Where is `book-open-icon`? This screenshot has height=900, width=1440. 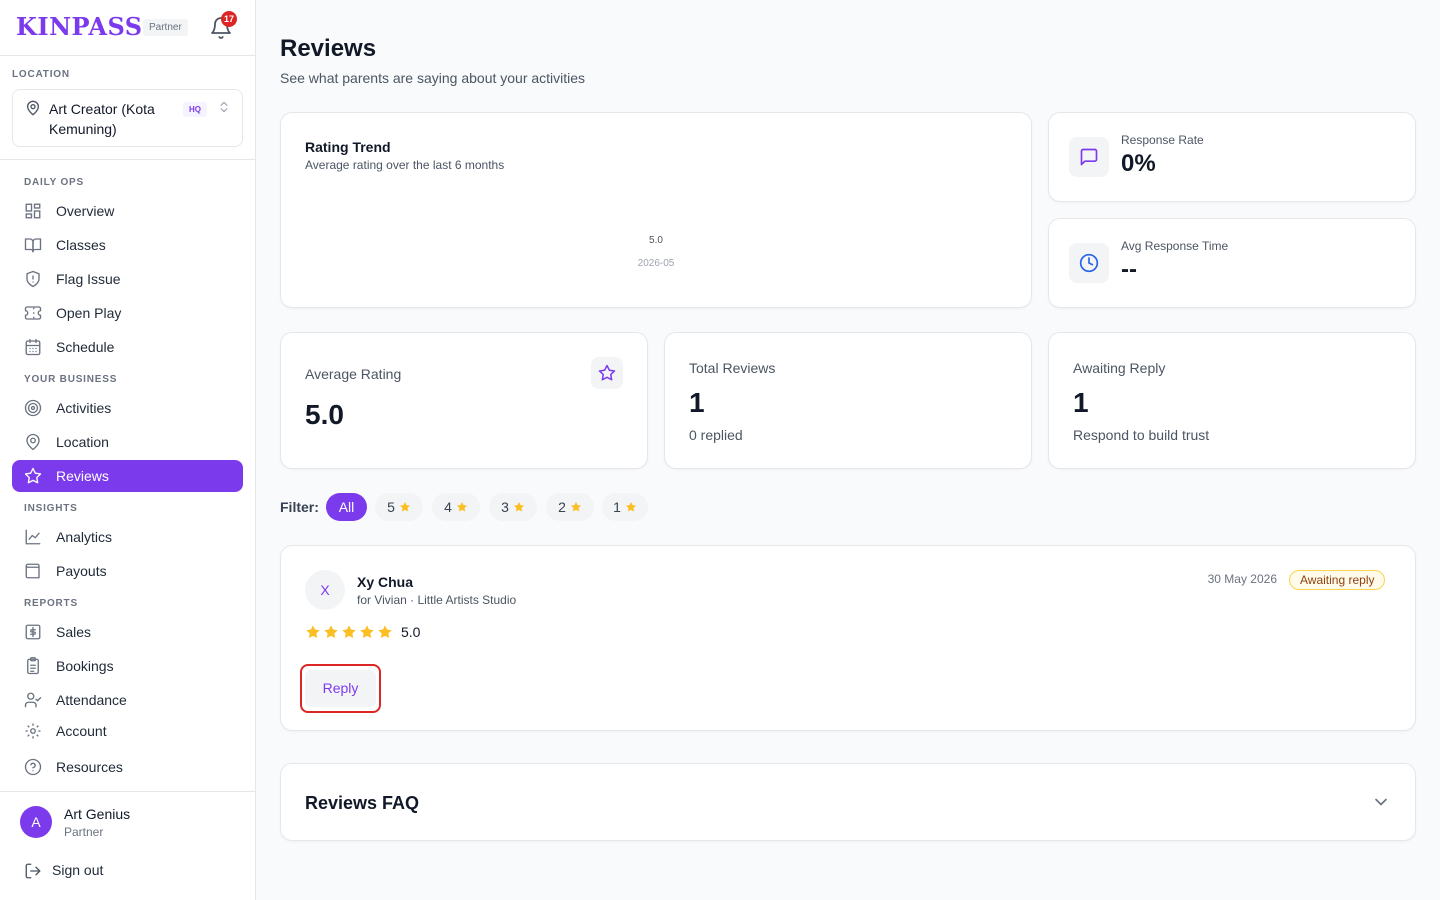
book-open-icon is located at coordinates (33, 245).